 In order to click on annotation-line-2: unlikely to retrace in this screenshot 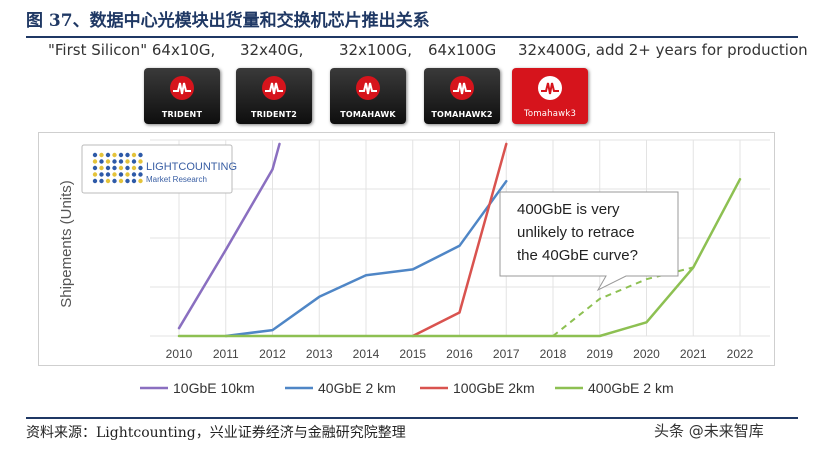, I will do `click(576, 232)`.